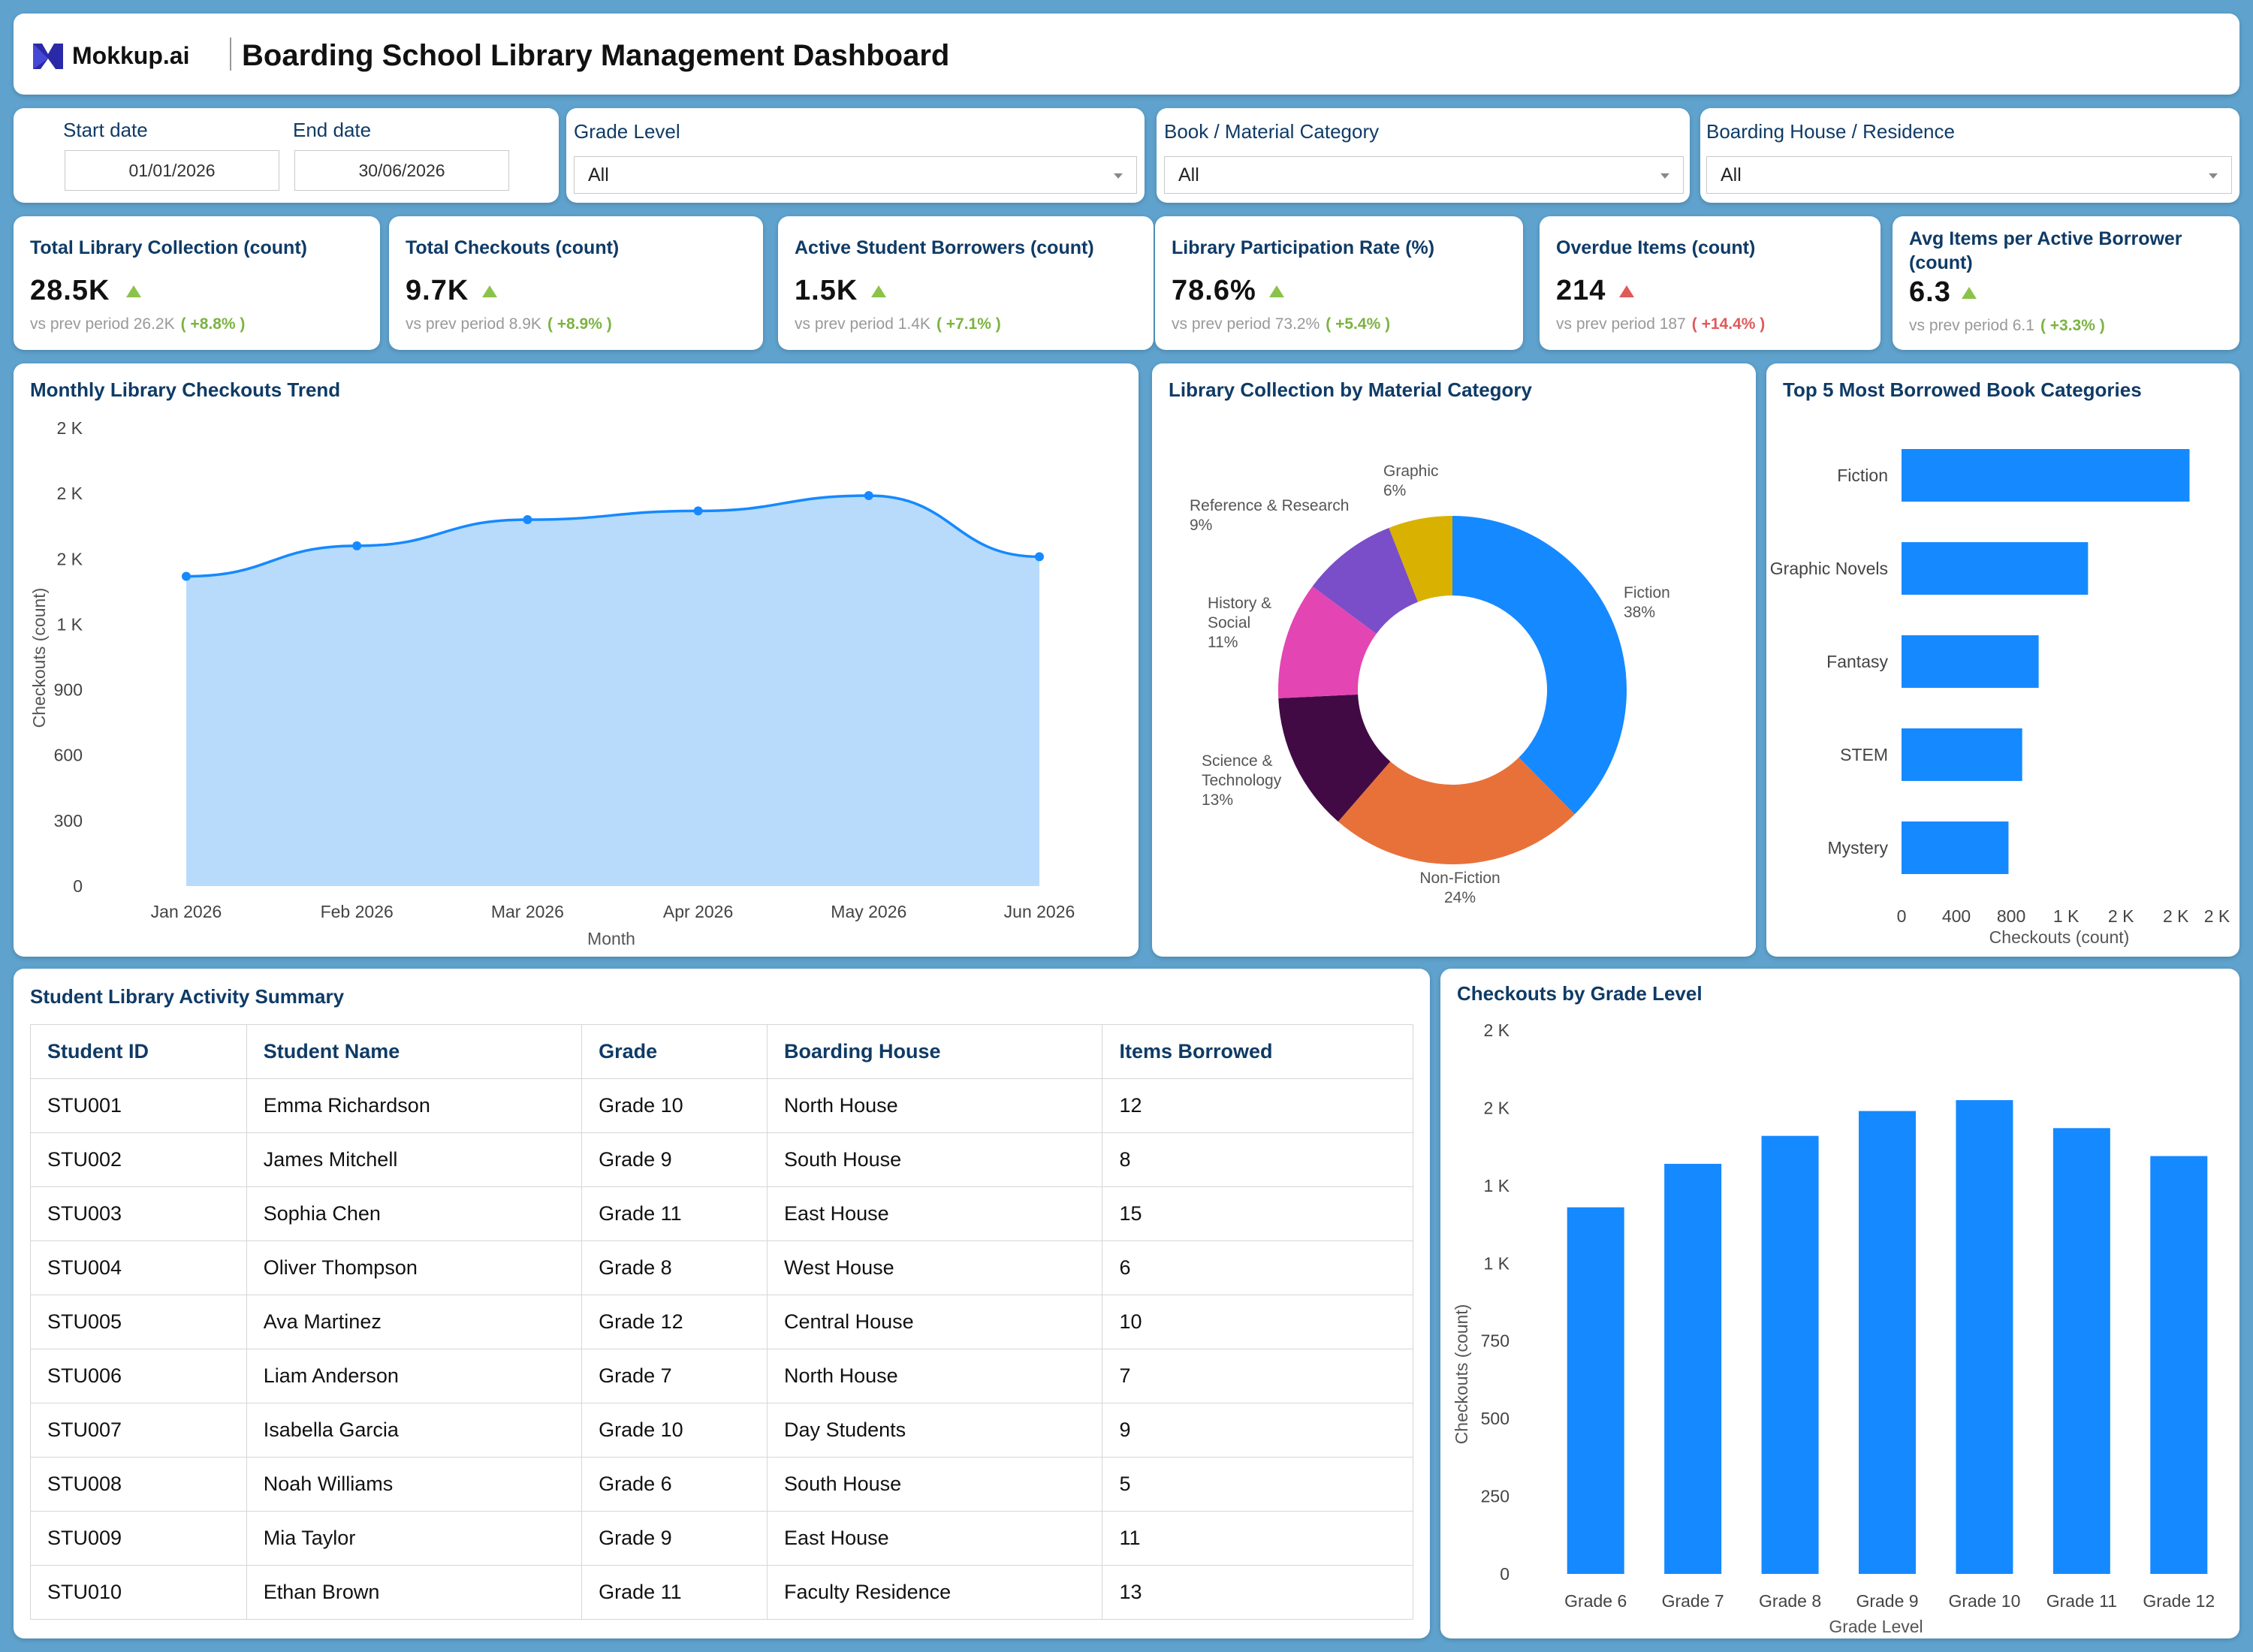 The height and width of the screenshot is (1652, 2253). I want to click on cell: South House, so click(935, 1159).